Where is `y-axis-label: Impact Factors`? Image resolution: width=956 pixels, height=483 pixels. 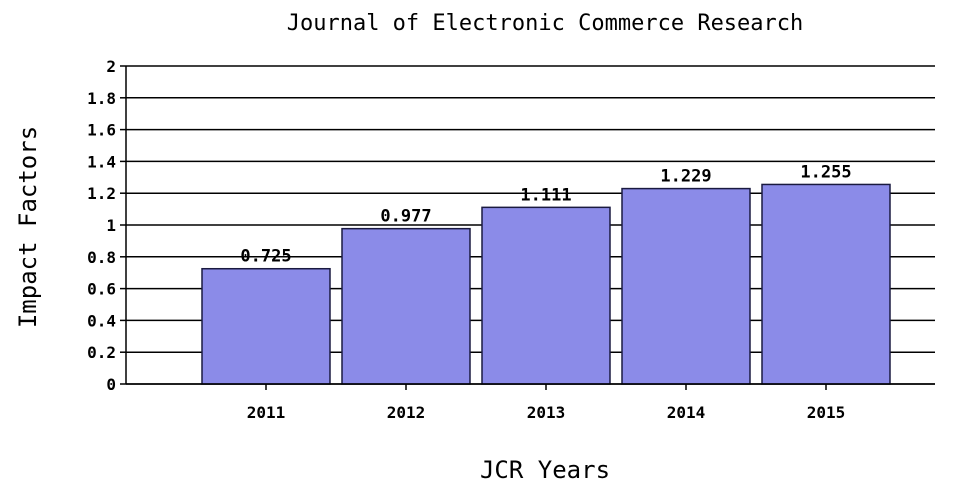 y-axis-label: Impact Factors is located at coordinates (28, 227).